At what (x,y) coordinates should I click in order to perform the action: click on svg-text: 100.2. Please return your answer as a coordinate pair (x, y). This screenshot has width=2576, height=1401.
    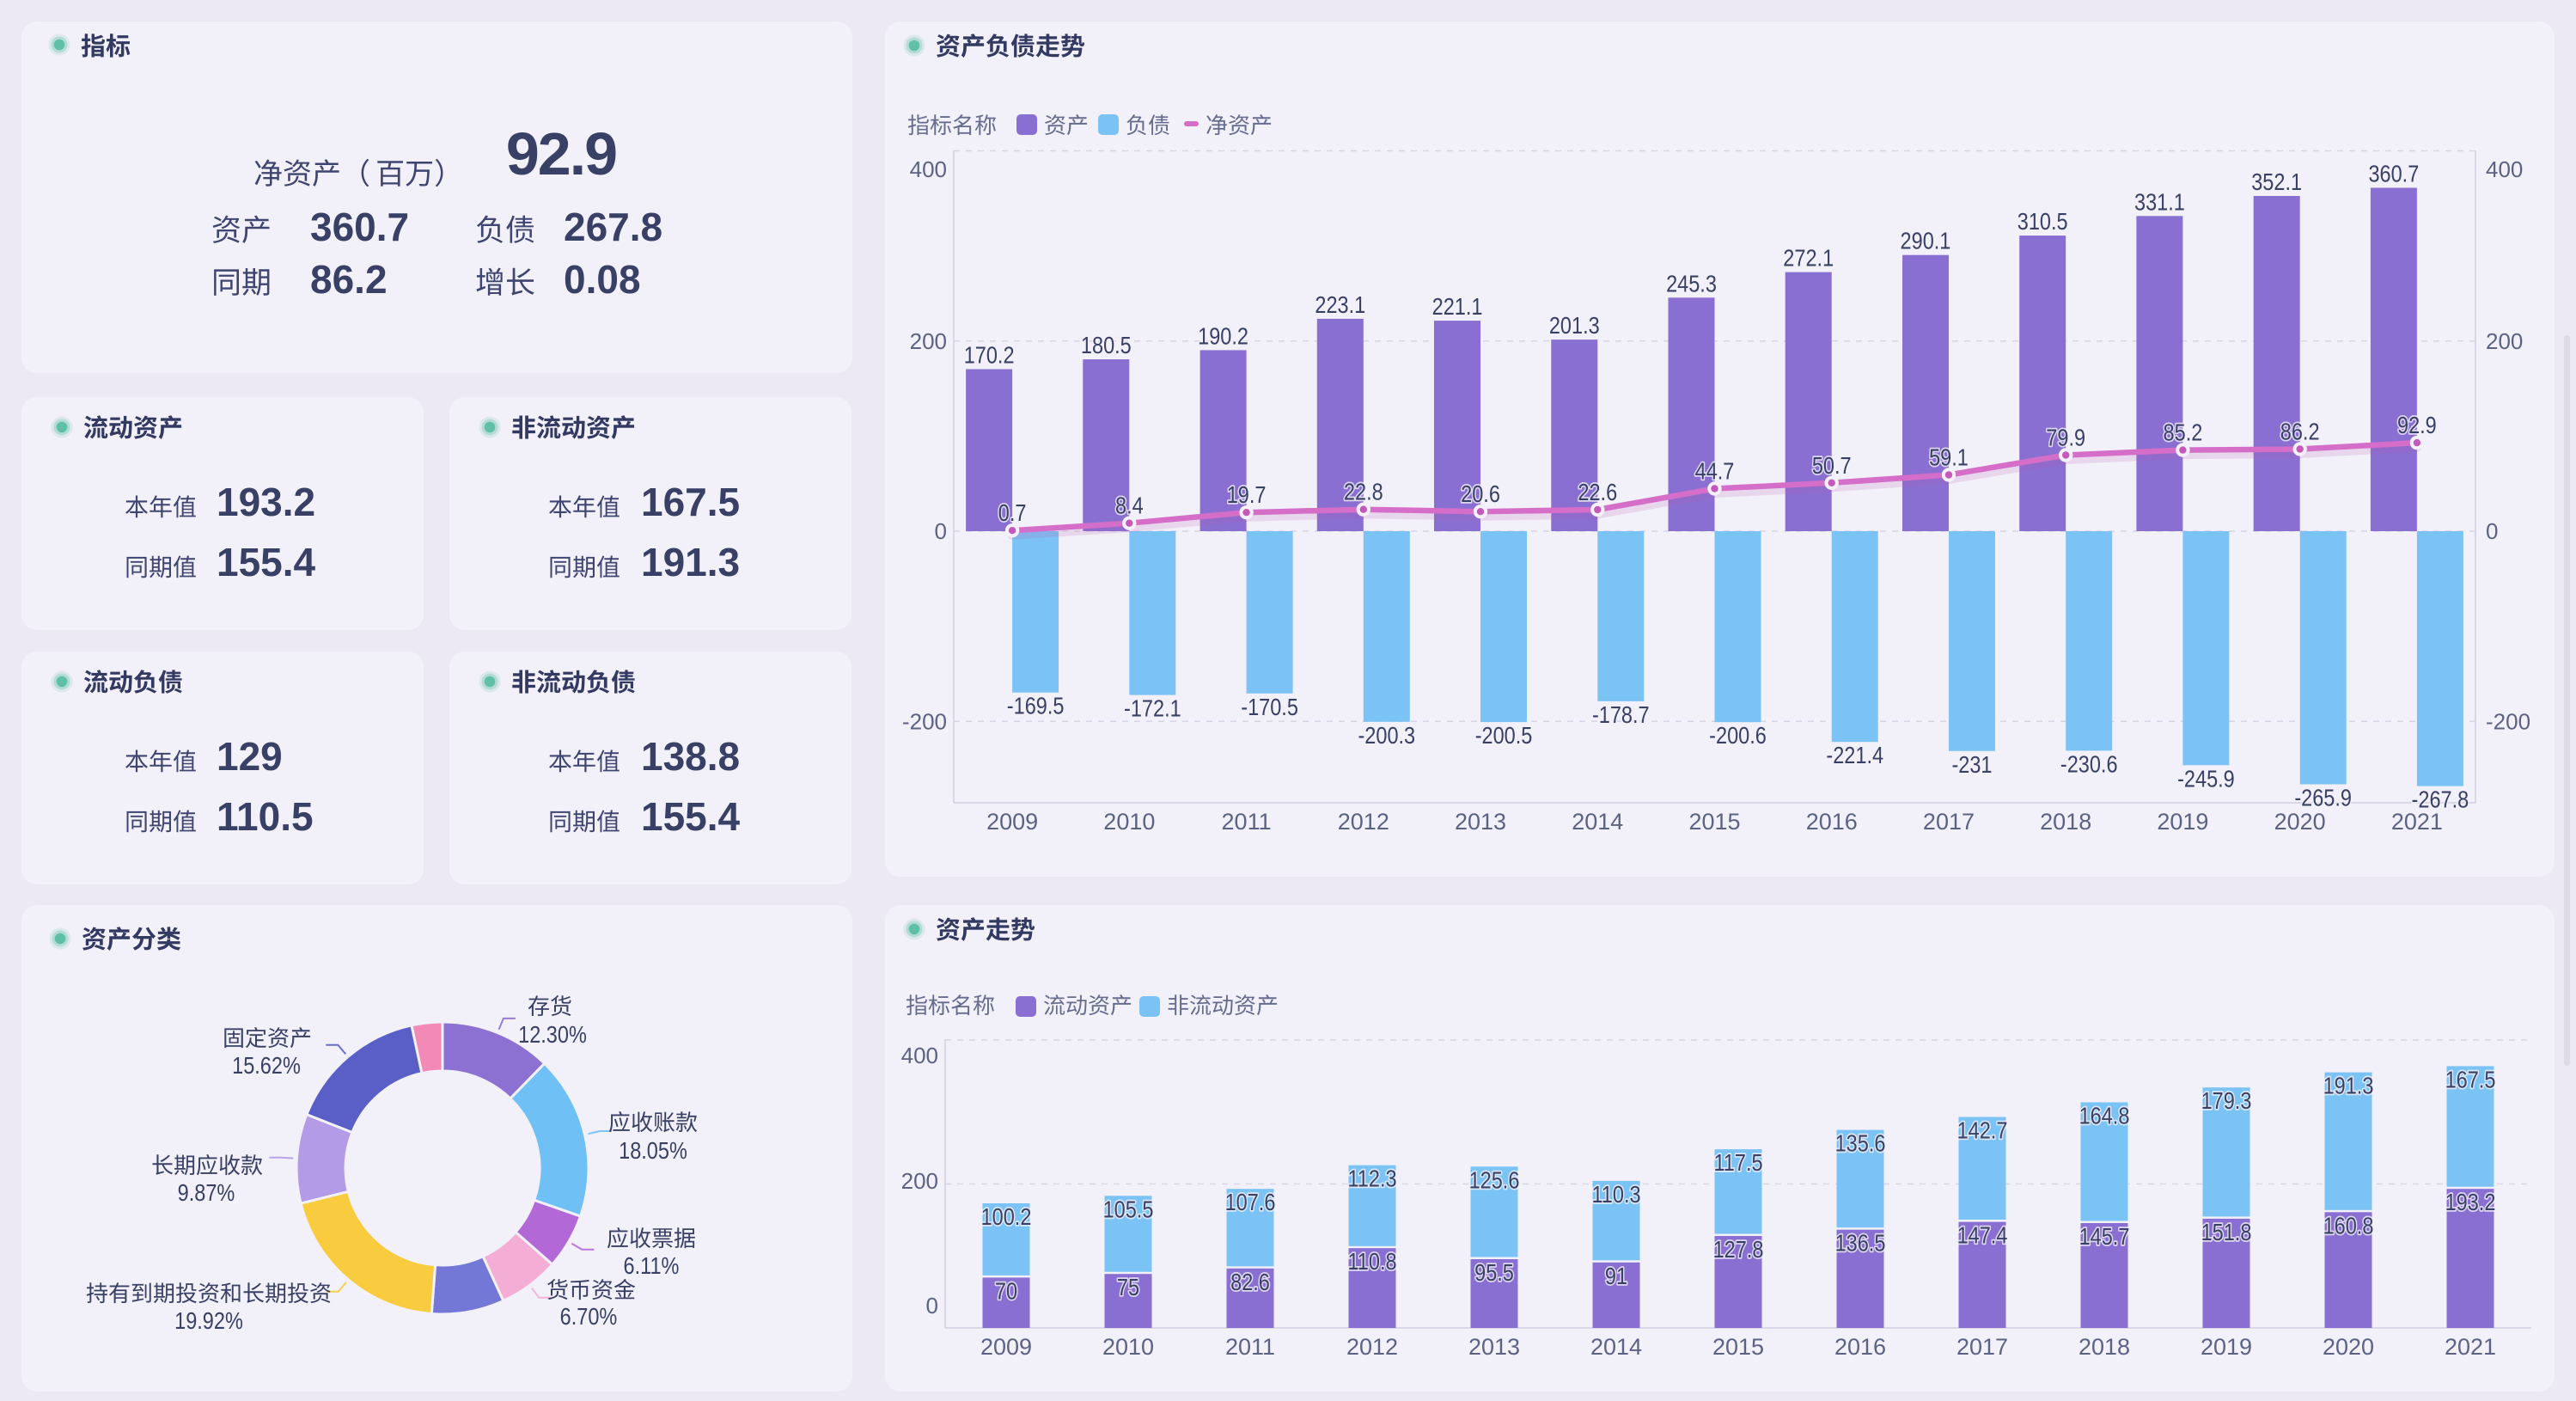
    Looking at the image, I should click on (1006, 1217).